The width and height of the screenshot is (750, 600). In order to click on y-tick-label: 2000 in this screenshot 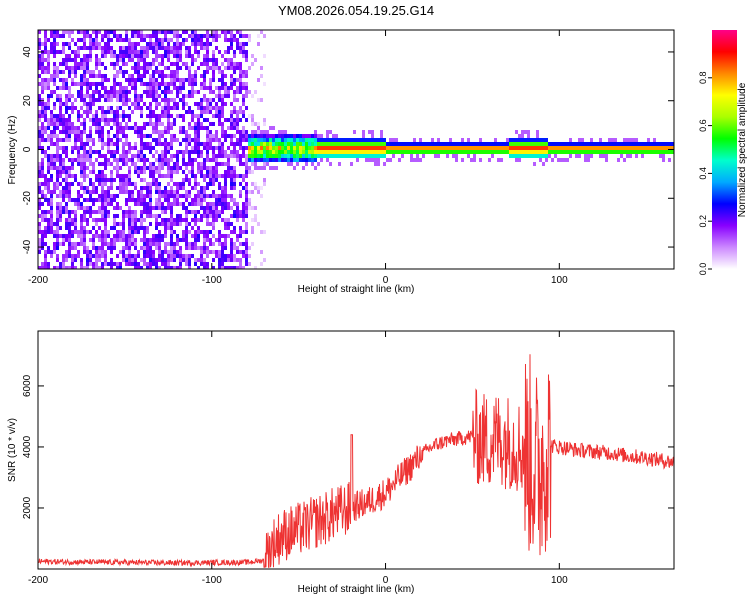, I will do `click(27, 507)`.